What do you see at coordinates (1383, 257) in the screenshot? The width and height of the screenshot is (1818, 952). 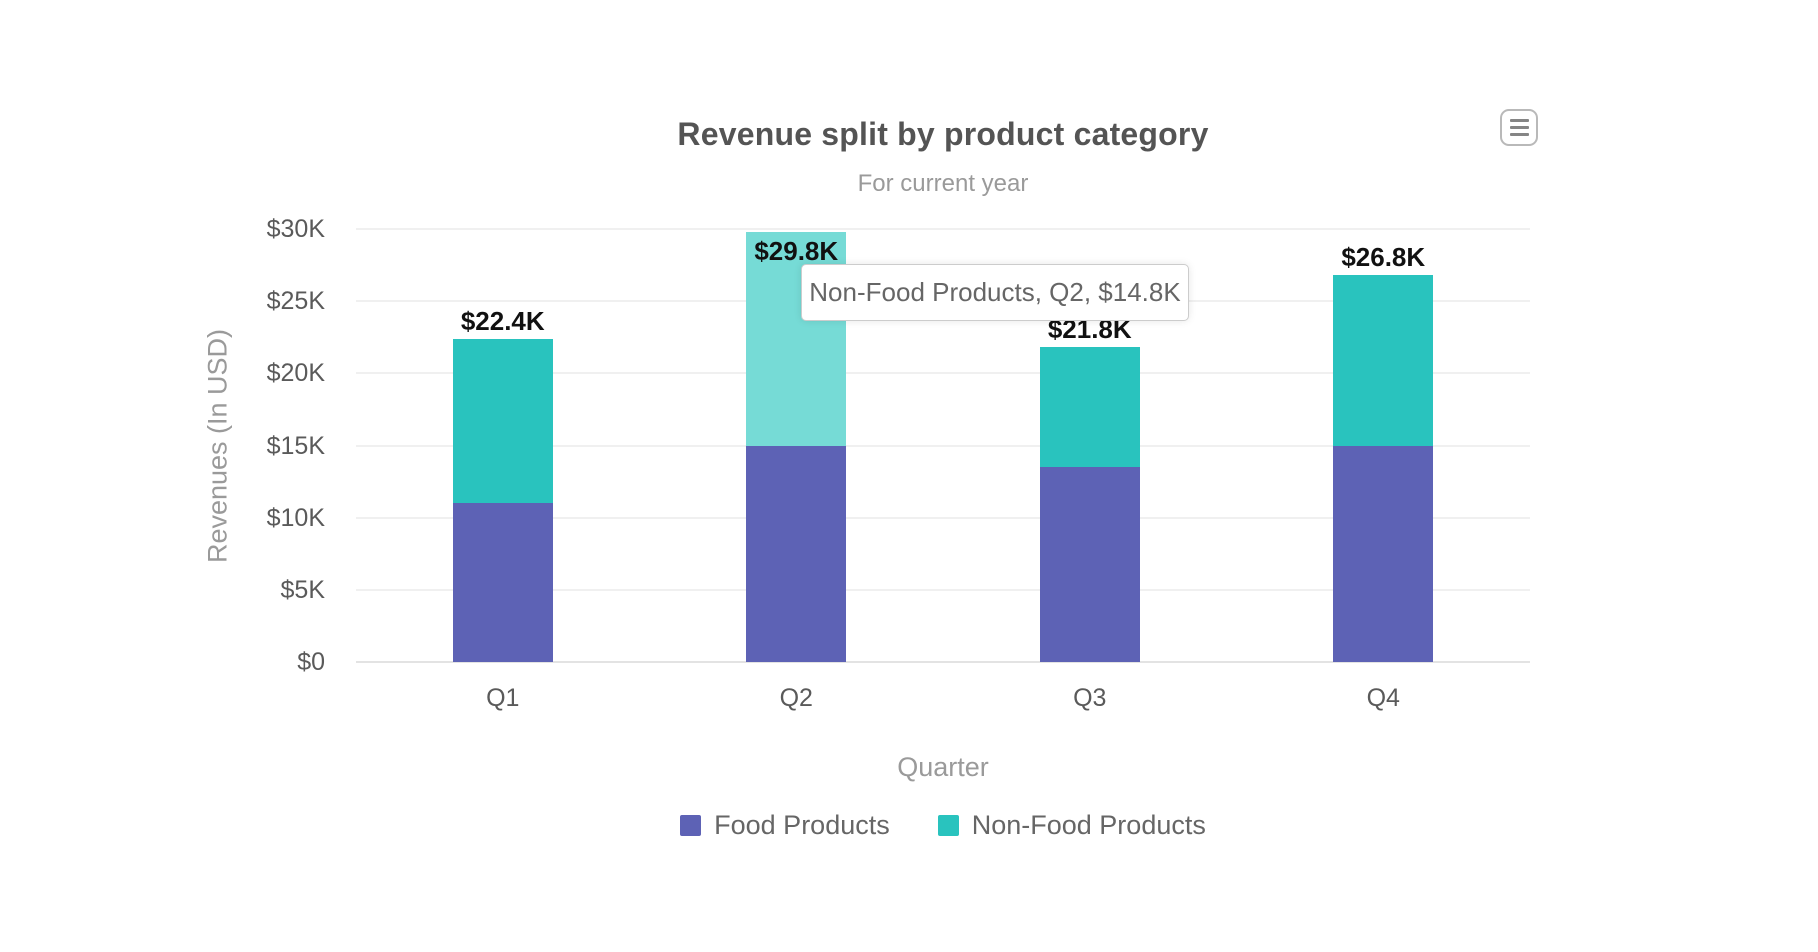 I see `bar-total-label-q4: $26.8K` at bounding box center [1383, 257].